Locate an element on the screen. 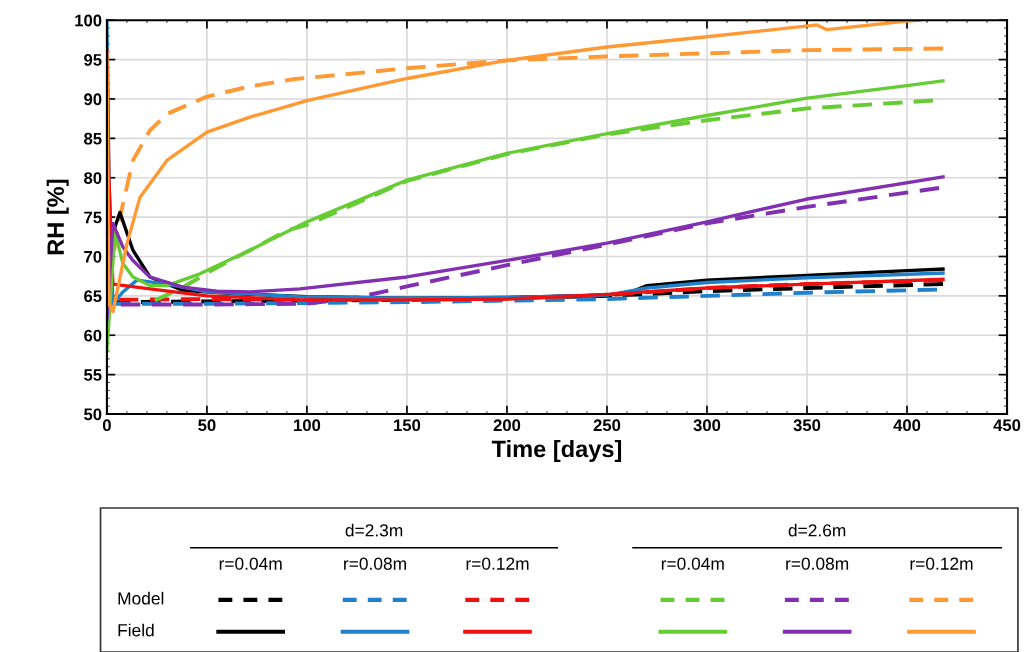  x-tick-label: 300 is located at coordinates (707, 425).